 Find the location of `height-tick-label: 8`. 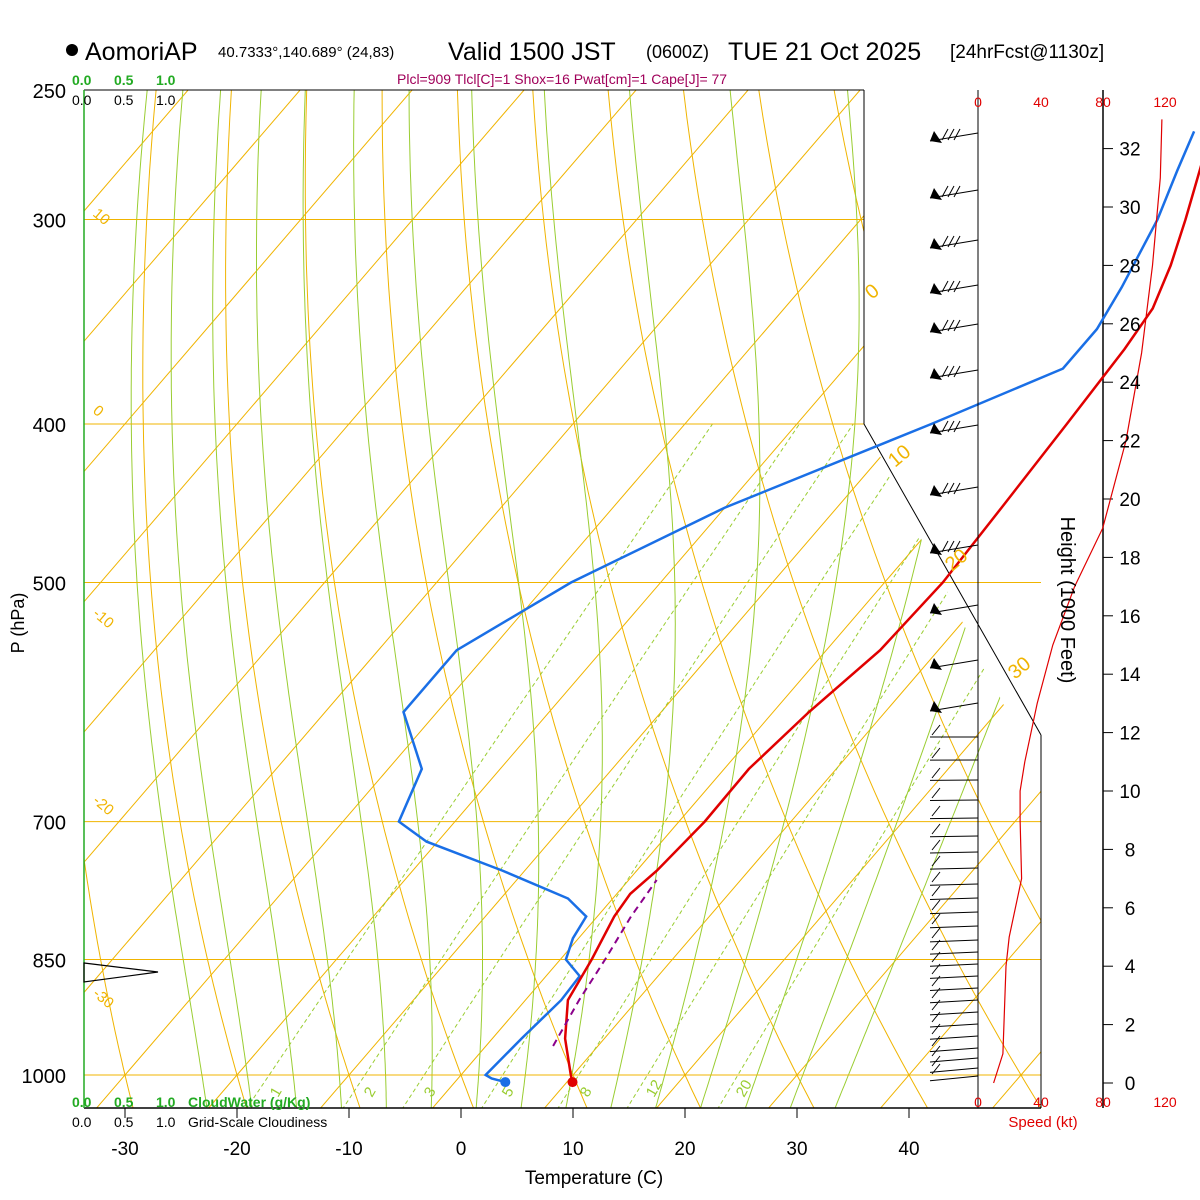

height-tick-label: 8 is located at coordinates (1130, 850).